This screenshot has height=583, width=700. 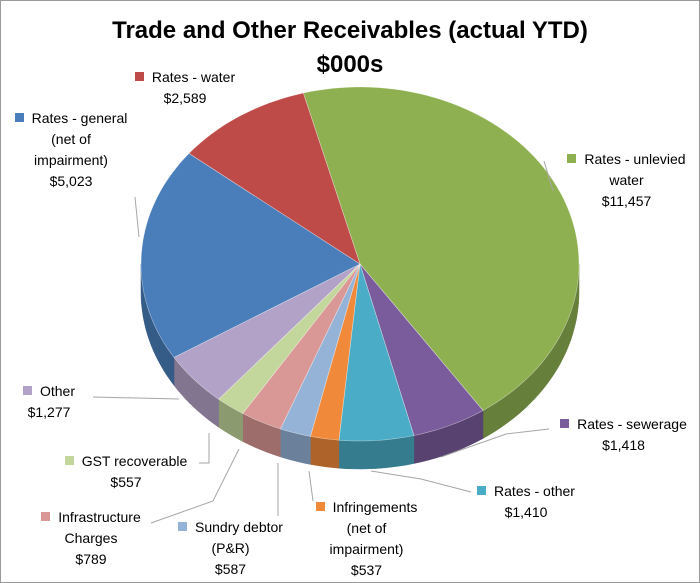 I want to click on category-label: Rates - other, so click(x=534, y=491).